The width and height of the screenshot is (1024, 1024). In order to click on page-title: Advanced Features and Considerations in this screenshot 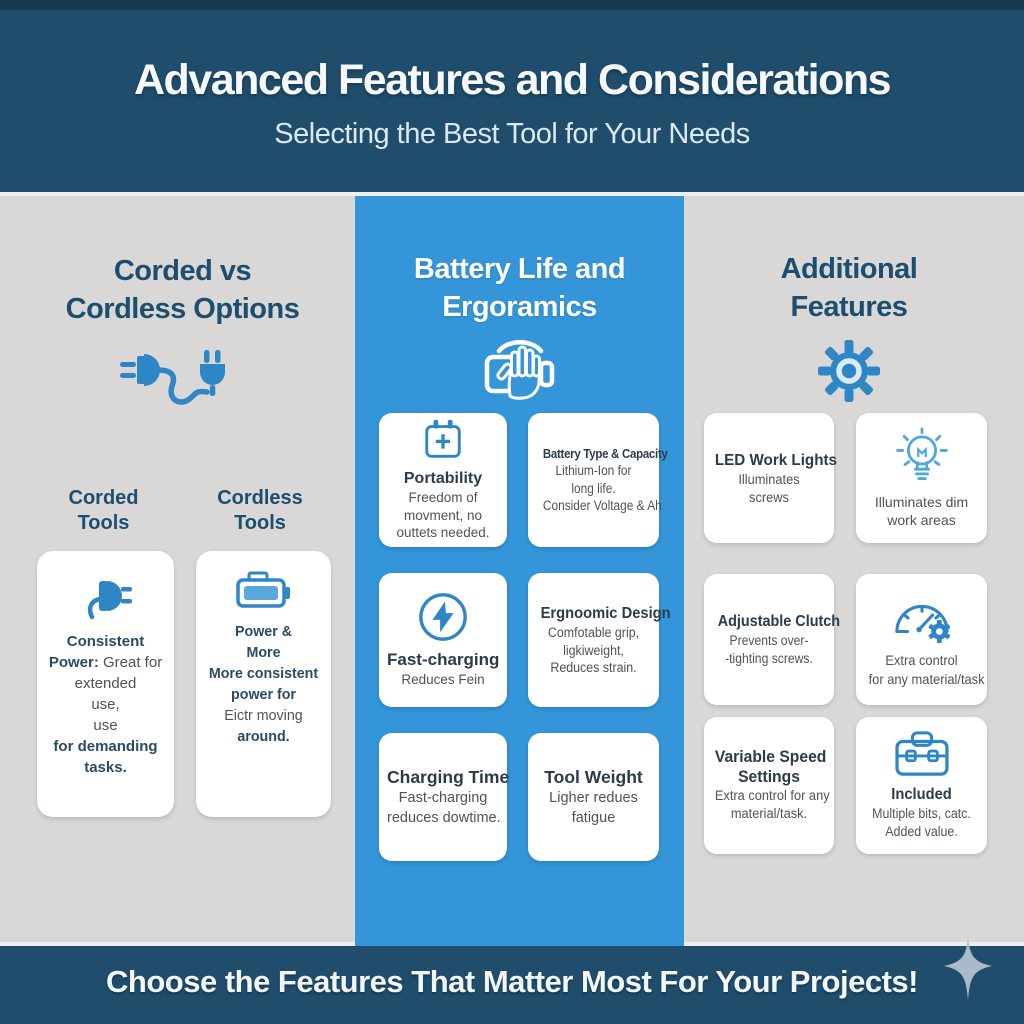, I will do `click(512, 80)`.